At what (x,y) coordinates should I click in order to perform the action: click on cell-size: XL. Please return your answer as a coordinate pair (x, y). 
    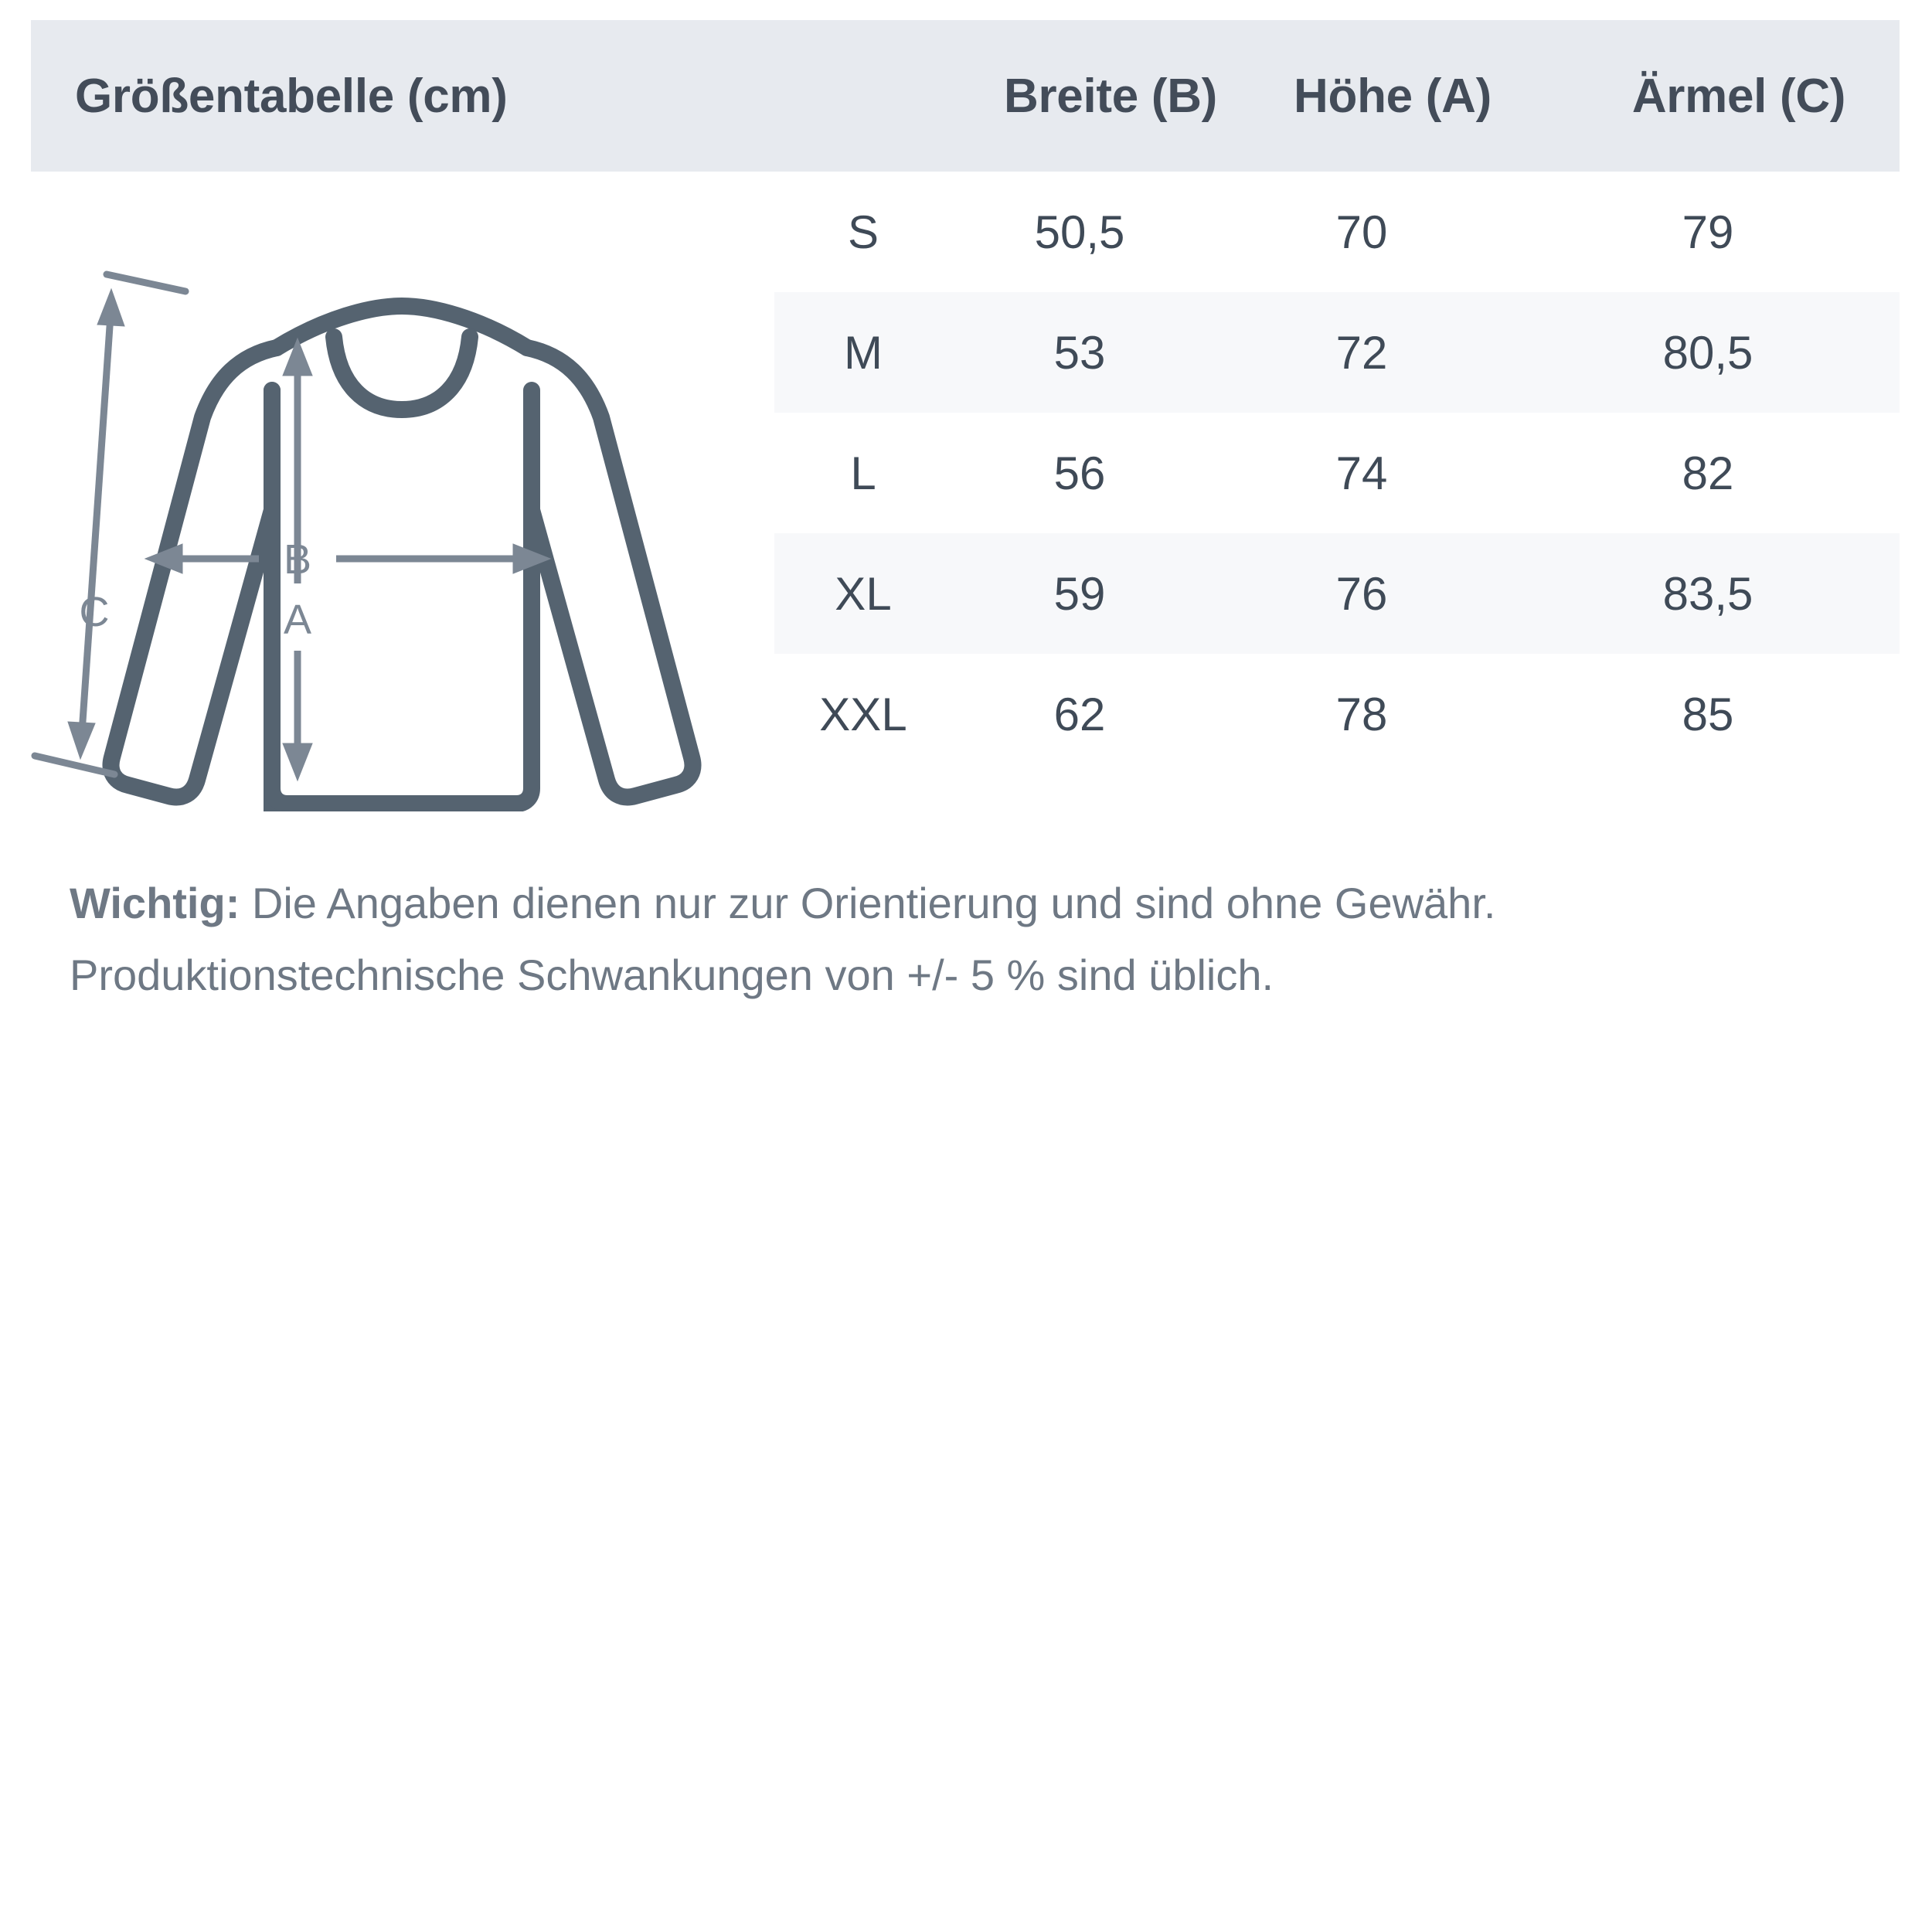
    Looking at the image, I should click on (864, 593).